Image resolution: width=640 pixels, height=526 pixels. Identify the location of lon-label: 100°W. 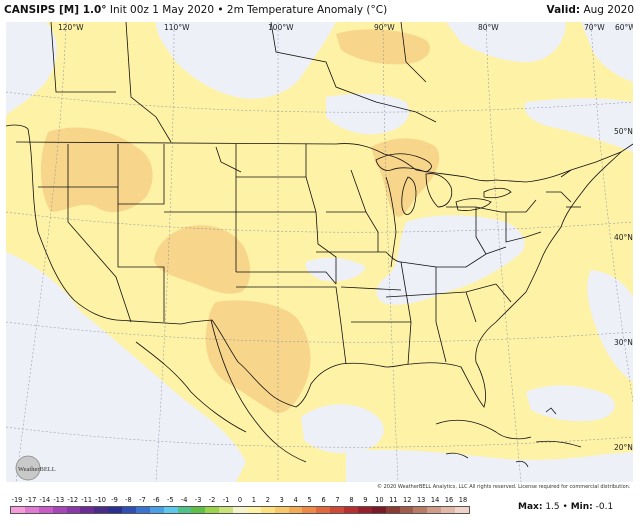
(281, 27).